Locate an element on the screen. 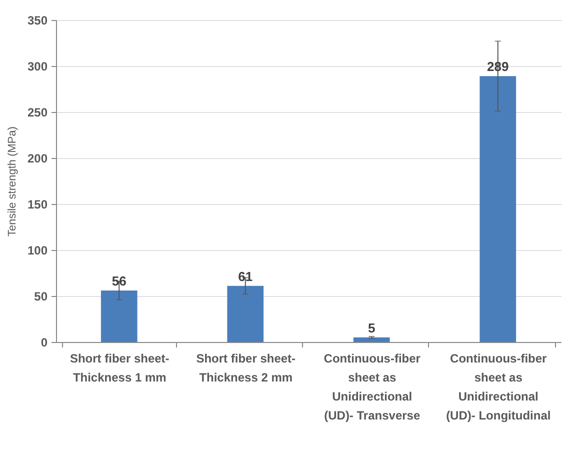 The height and width of the screenshot is (455, 573). data-label: 61 is located at coordinates (245, 276).